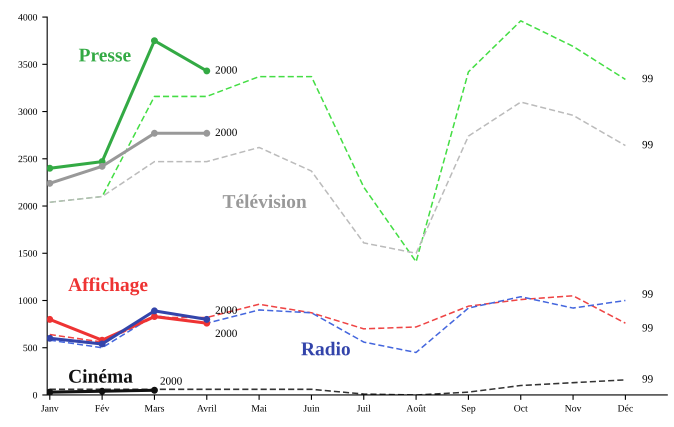  What do you see at coordinates (154, 408) in the screenshot?
I see `x-tick-label: Mars` at bounding box center [154, 408].